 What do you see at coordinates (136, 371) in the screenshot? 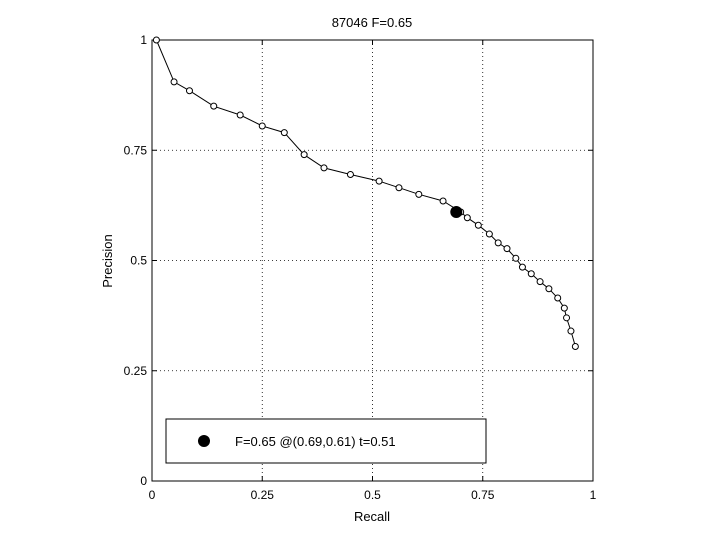
I see `y-tick-label: 0.25` at bounding box center [136, 371].